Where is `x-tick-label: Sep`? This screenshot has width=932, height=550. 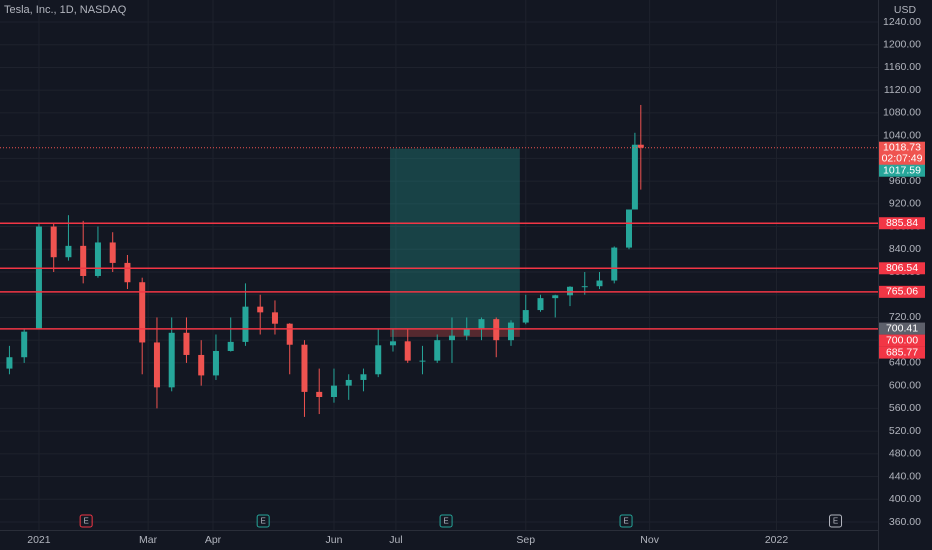
x-tick-label: Sep is located at coordinates (525, 540).